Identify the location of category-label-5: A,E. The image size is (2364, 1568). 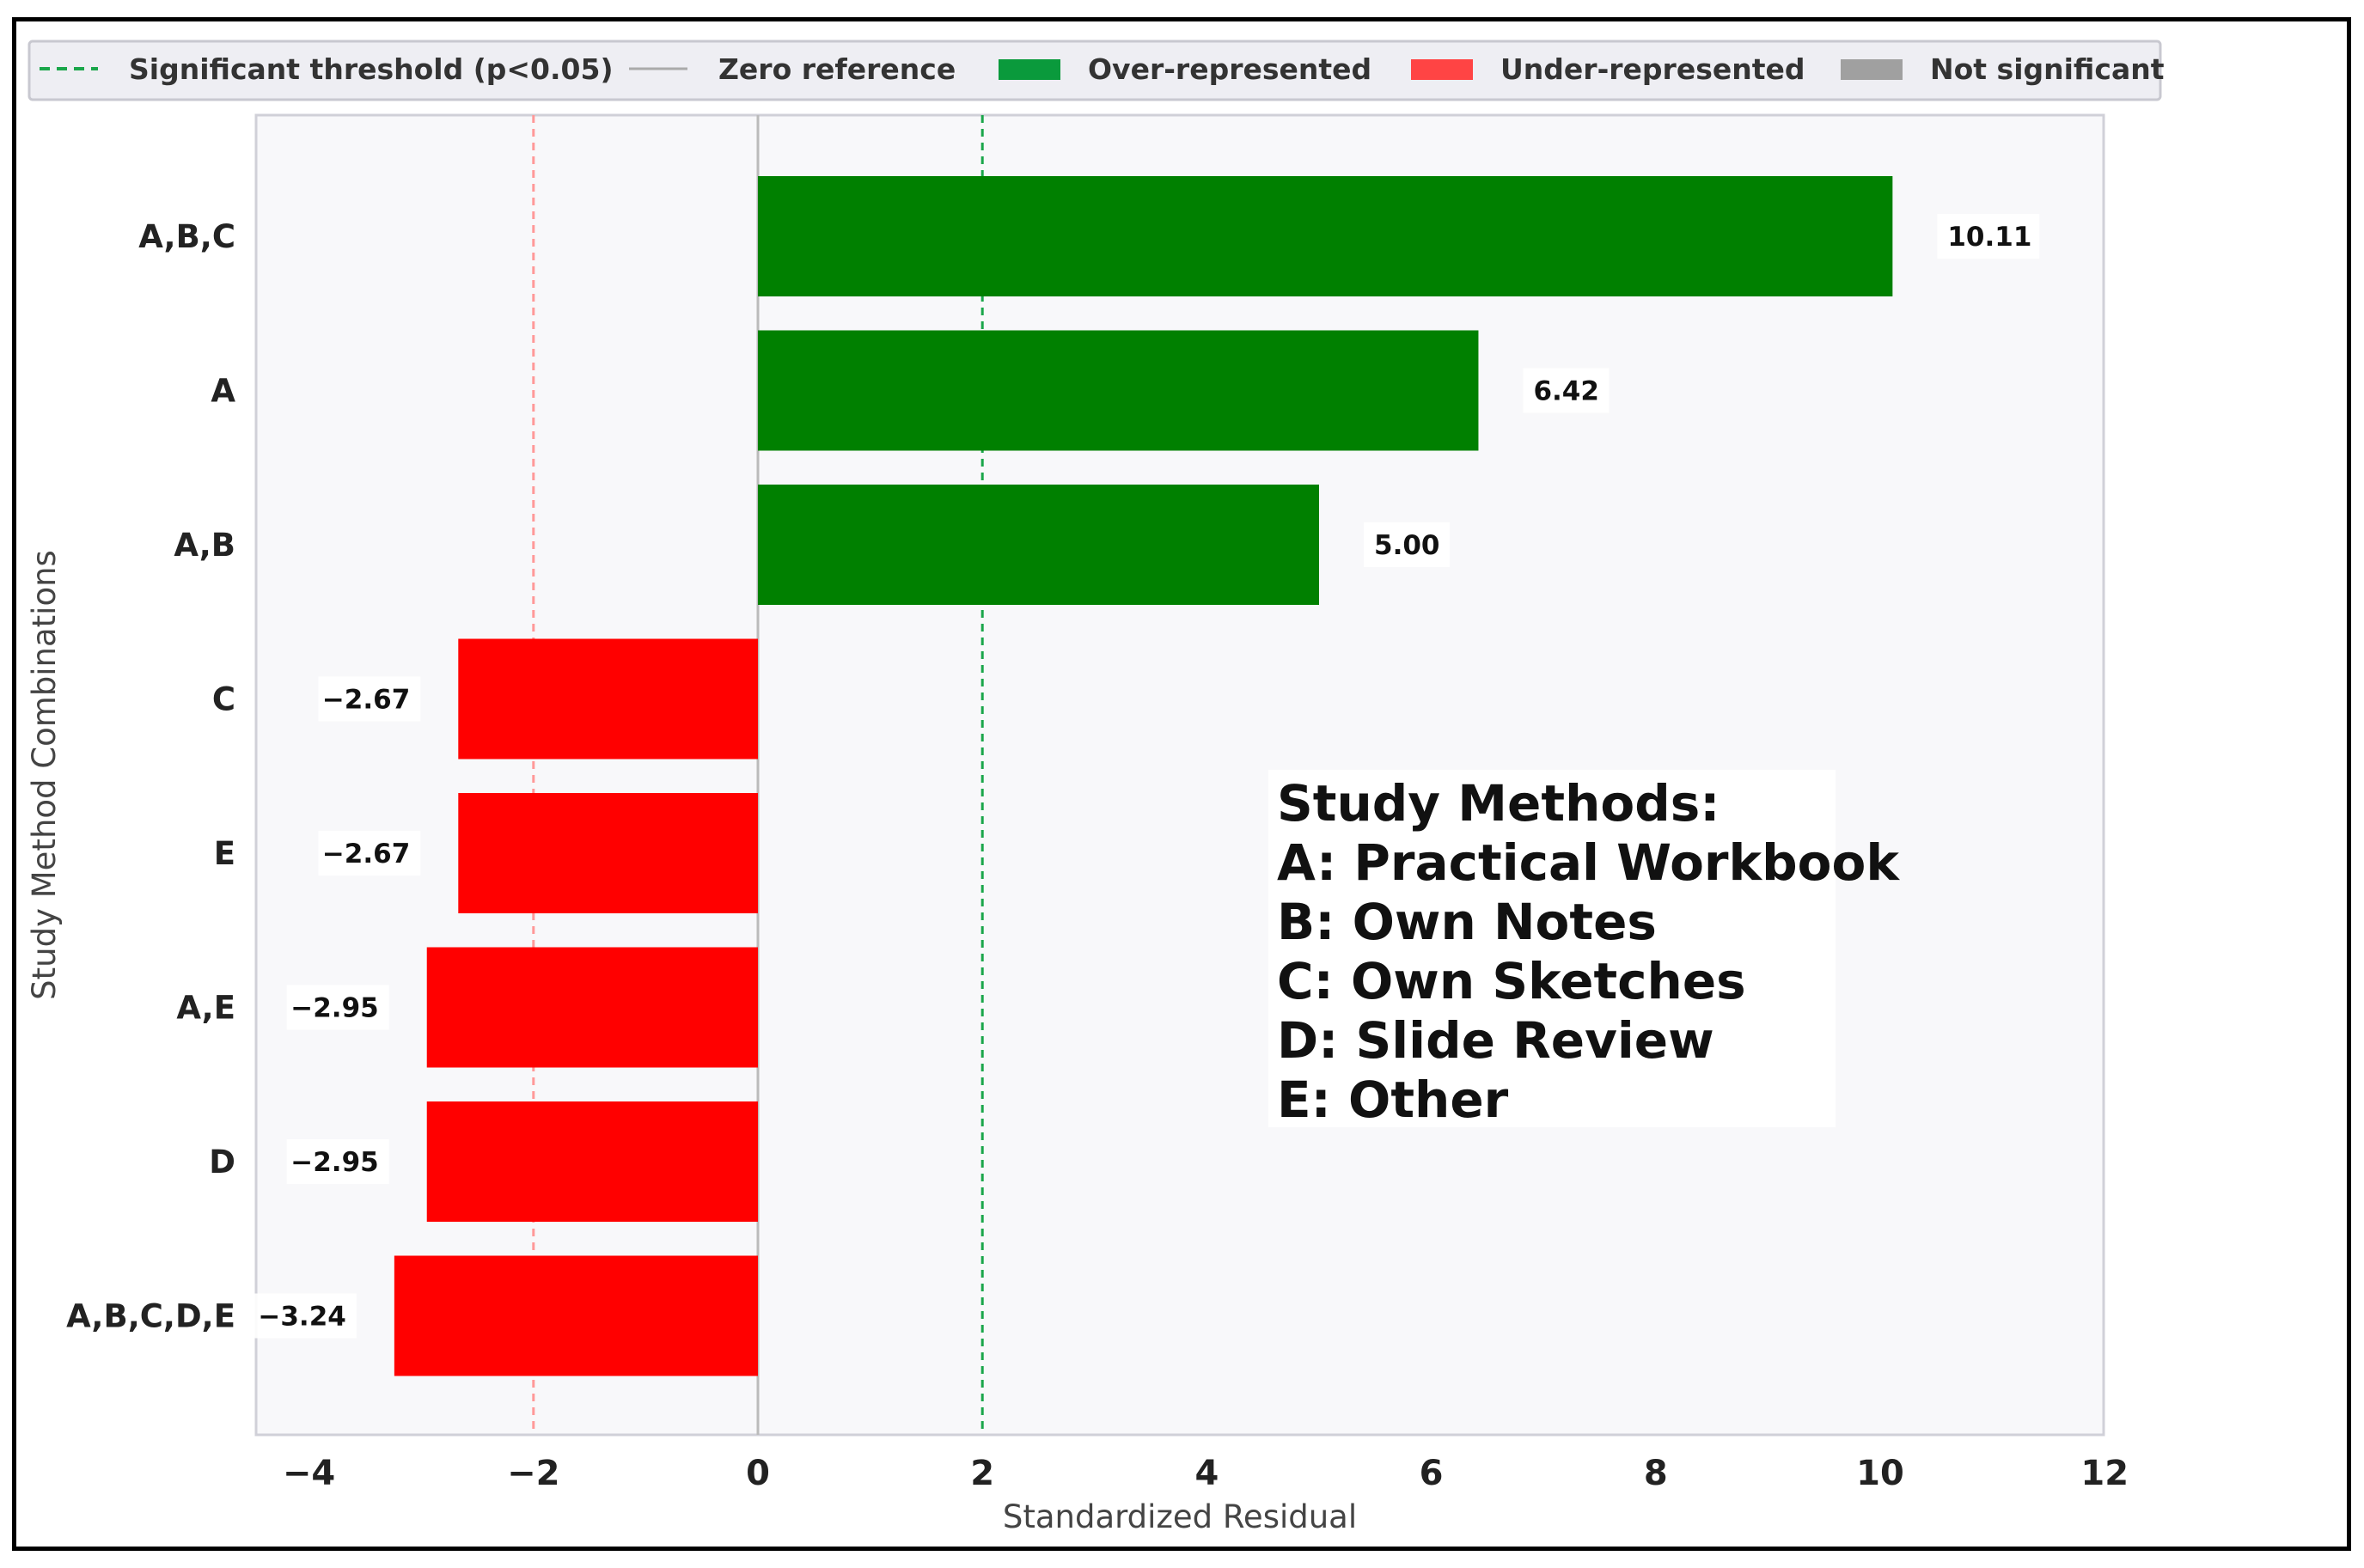
(205, 1009).